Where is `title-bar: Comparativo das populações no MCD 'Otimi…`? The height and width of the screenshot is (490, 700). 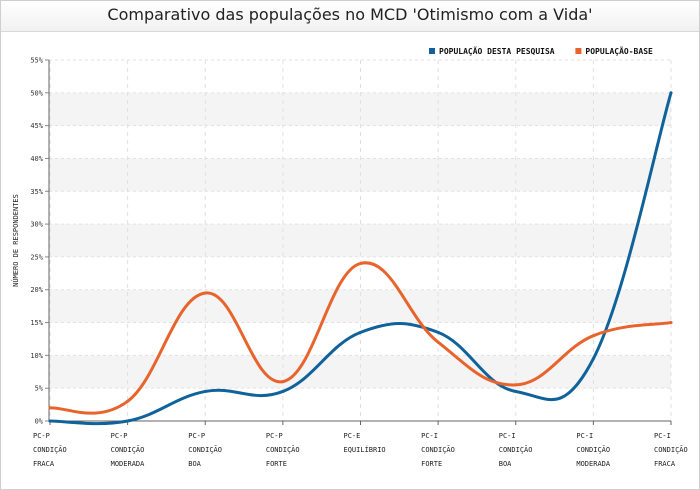
title-bar: Comparativo das populações no MCD 'Otimi… is located at coordinates (350, 16).